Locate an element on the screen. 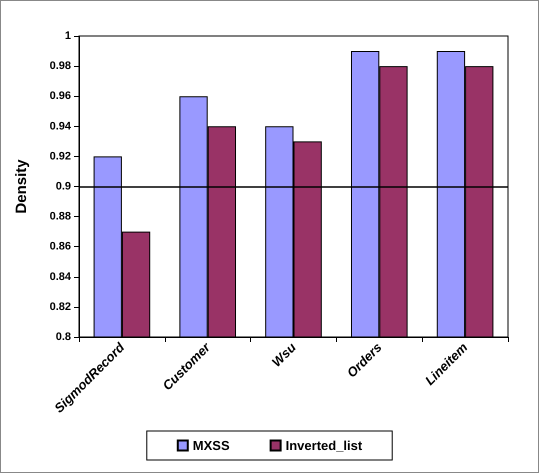 The width and height of the screenshot is (539, 473). y-tick-label: 0.88 is located at coordinates (60, 216).